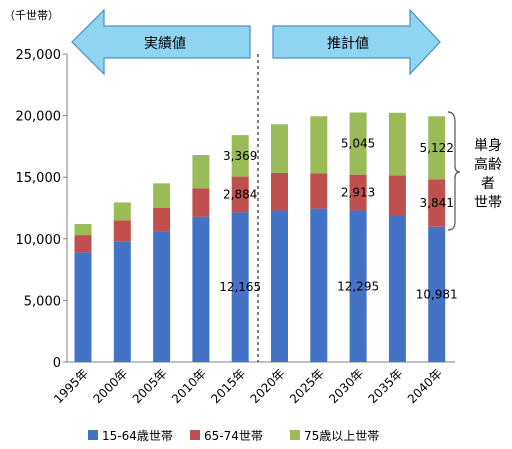  What do you see at coordinates (71, 386) in the screenshot?
I see `x-tick-label: 1995年` at bounding box center [71, 386].